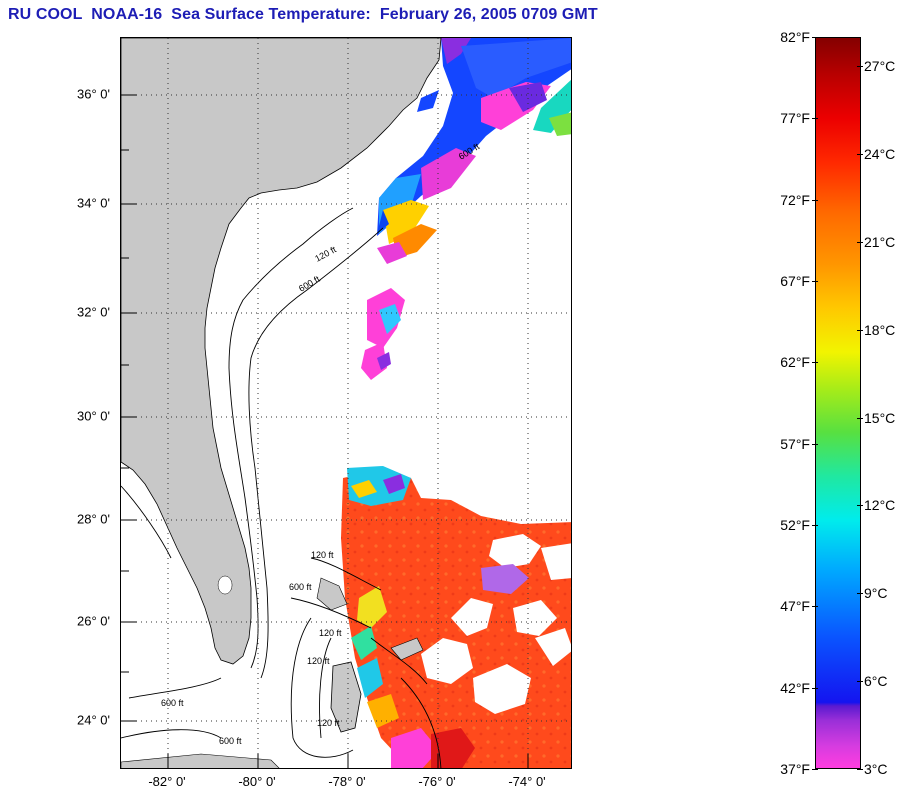  Describe the element at coordinates (880, 505) in the screenshot. I see `c-label-12: 12°C` at that location.